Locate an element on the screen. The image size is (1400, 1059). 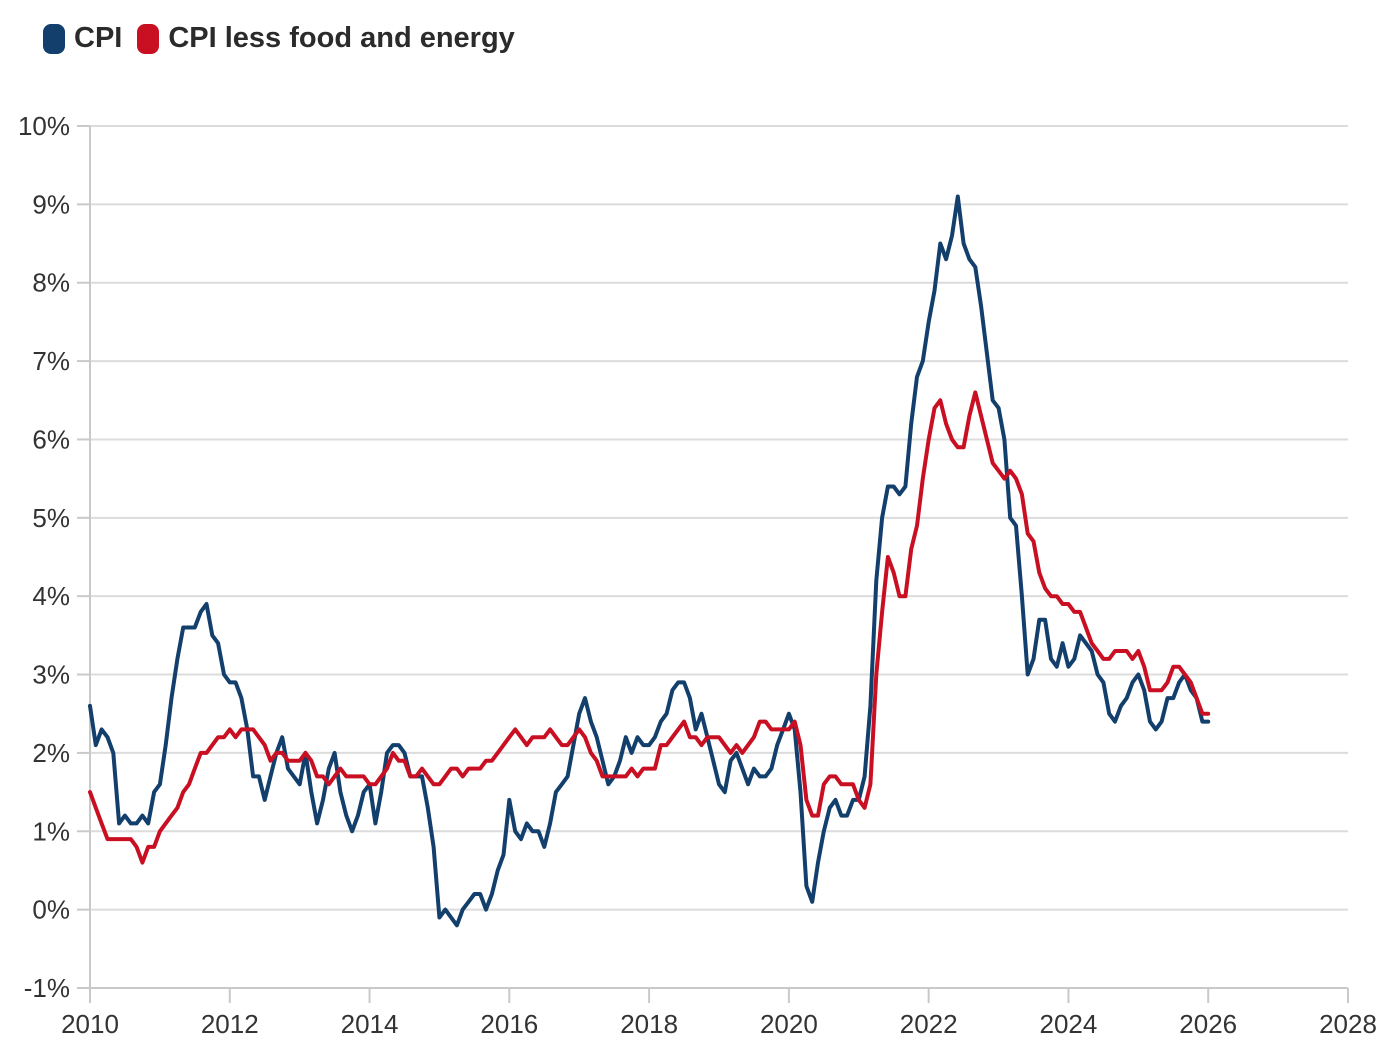
x-axis-label-2026: 2026 is located at coordinates (1208, 1024).